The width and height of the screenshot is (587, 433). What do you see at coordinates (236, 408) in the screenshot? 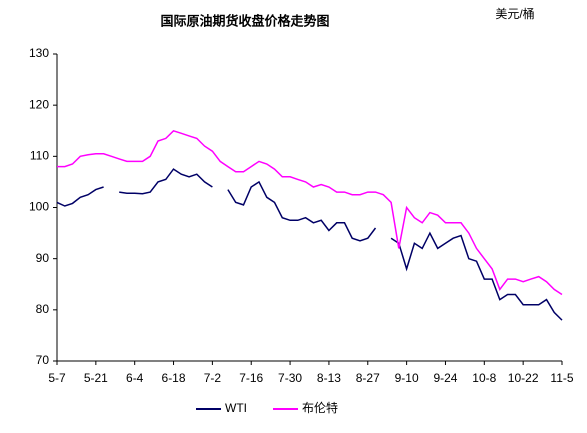
I see `legend-label: WTI` at bounding box center [236, 408].